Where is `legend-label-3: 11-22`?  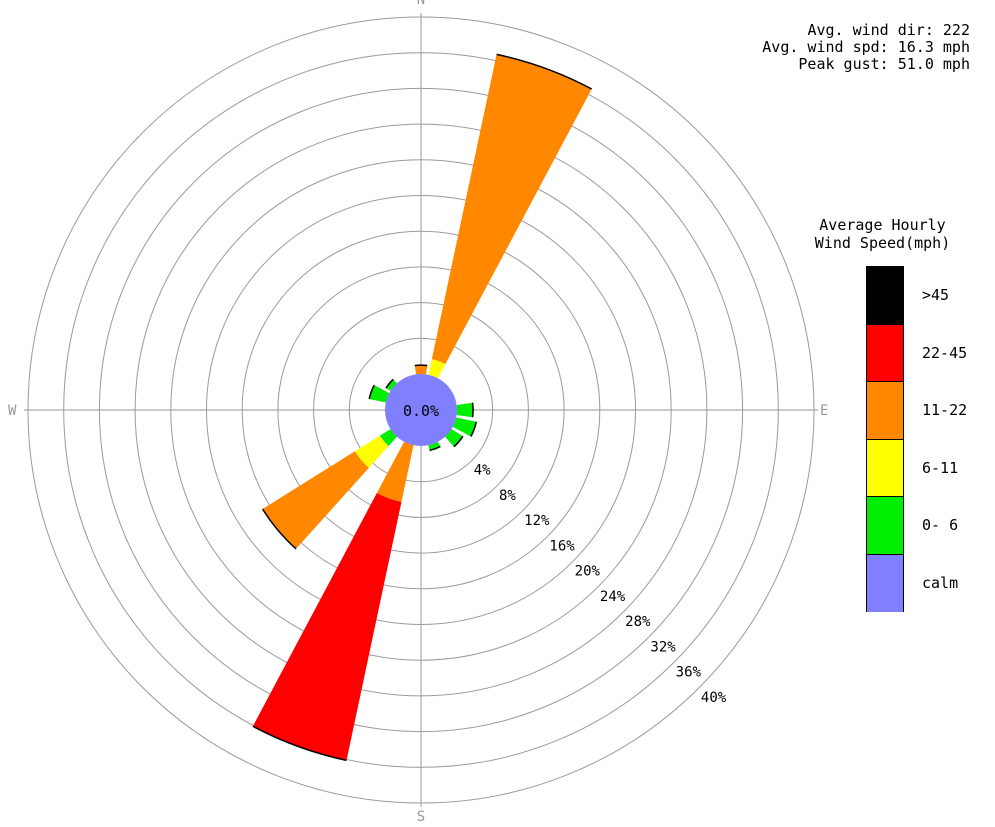
legend-label-3: 11-22 is located at coordinates (945, 410).